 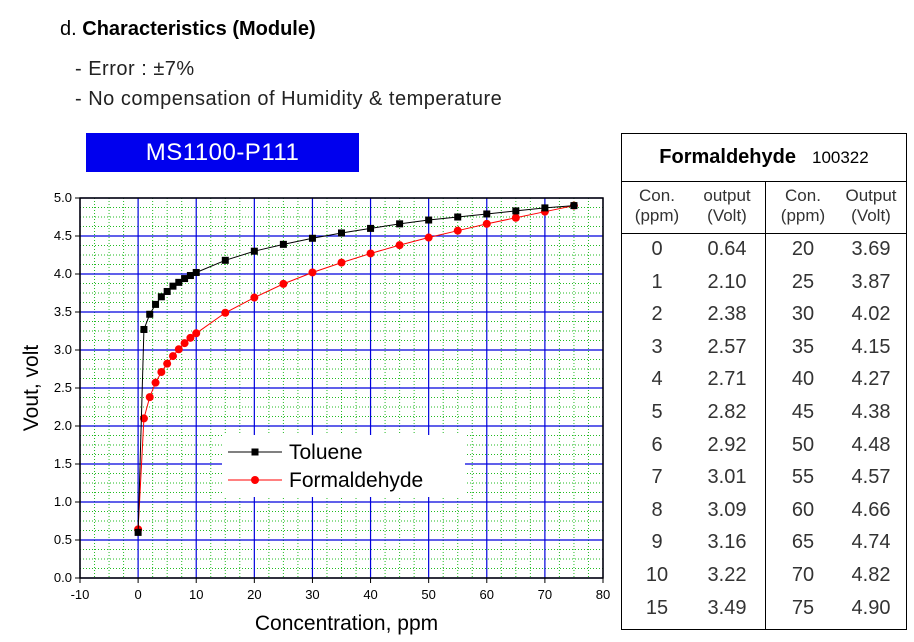 What do you see at coordinates (254, 594) in the screenshot?
I see `x-tick-label: 20` at bounding box center [254, 594].